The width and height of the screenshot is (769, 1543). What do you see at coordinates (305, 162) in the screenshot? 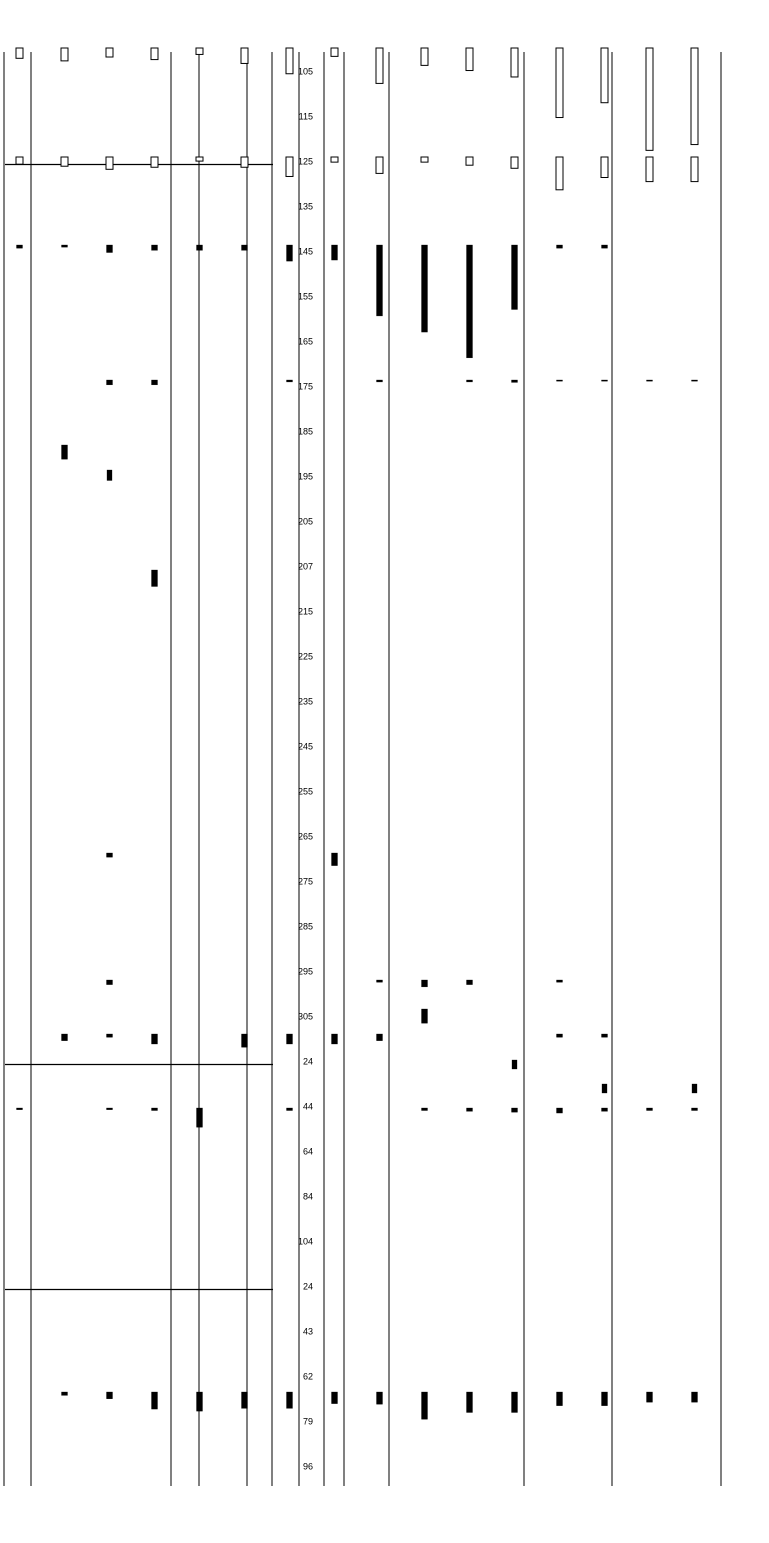
I see `depth-label: 125` at bounding box center [305, 162].